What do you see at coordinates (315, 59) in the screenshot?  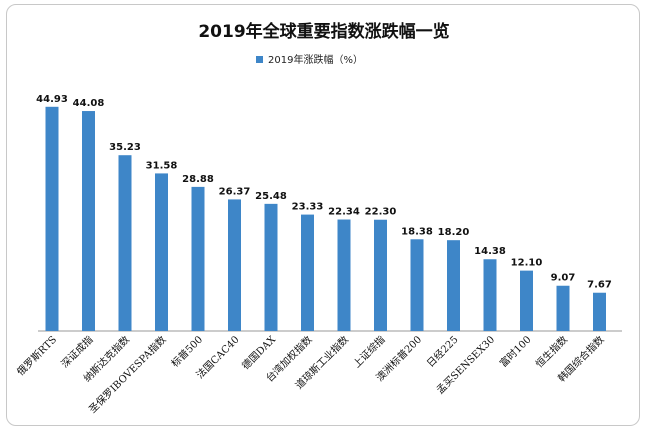 I see `legend-label: 2019年涨跌幅（%）` at bounding box center [315, 59].